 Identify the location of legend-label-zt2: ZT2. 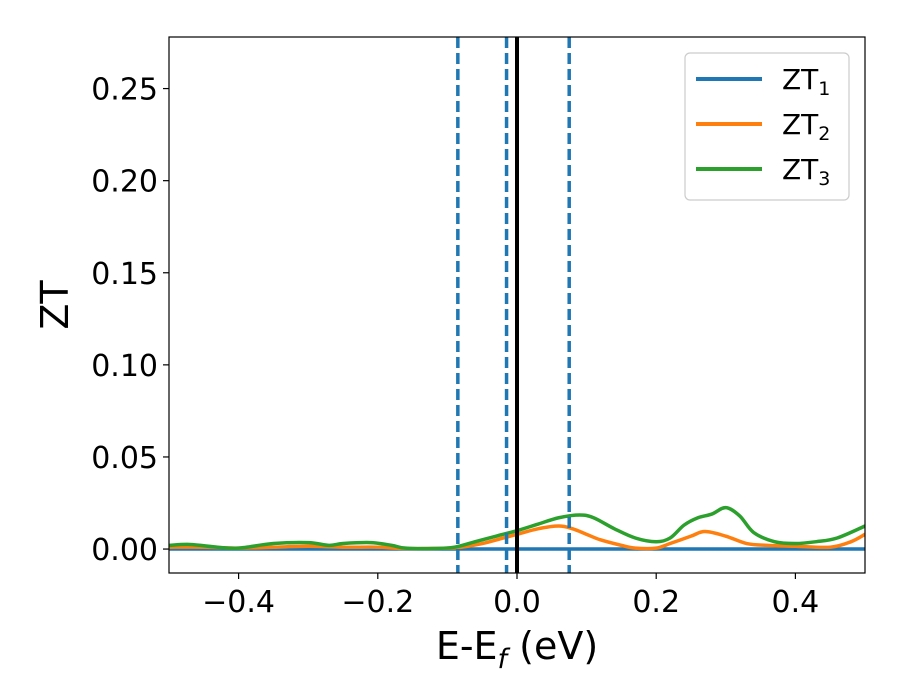
(806, 126).